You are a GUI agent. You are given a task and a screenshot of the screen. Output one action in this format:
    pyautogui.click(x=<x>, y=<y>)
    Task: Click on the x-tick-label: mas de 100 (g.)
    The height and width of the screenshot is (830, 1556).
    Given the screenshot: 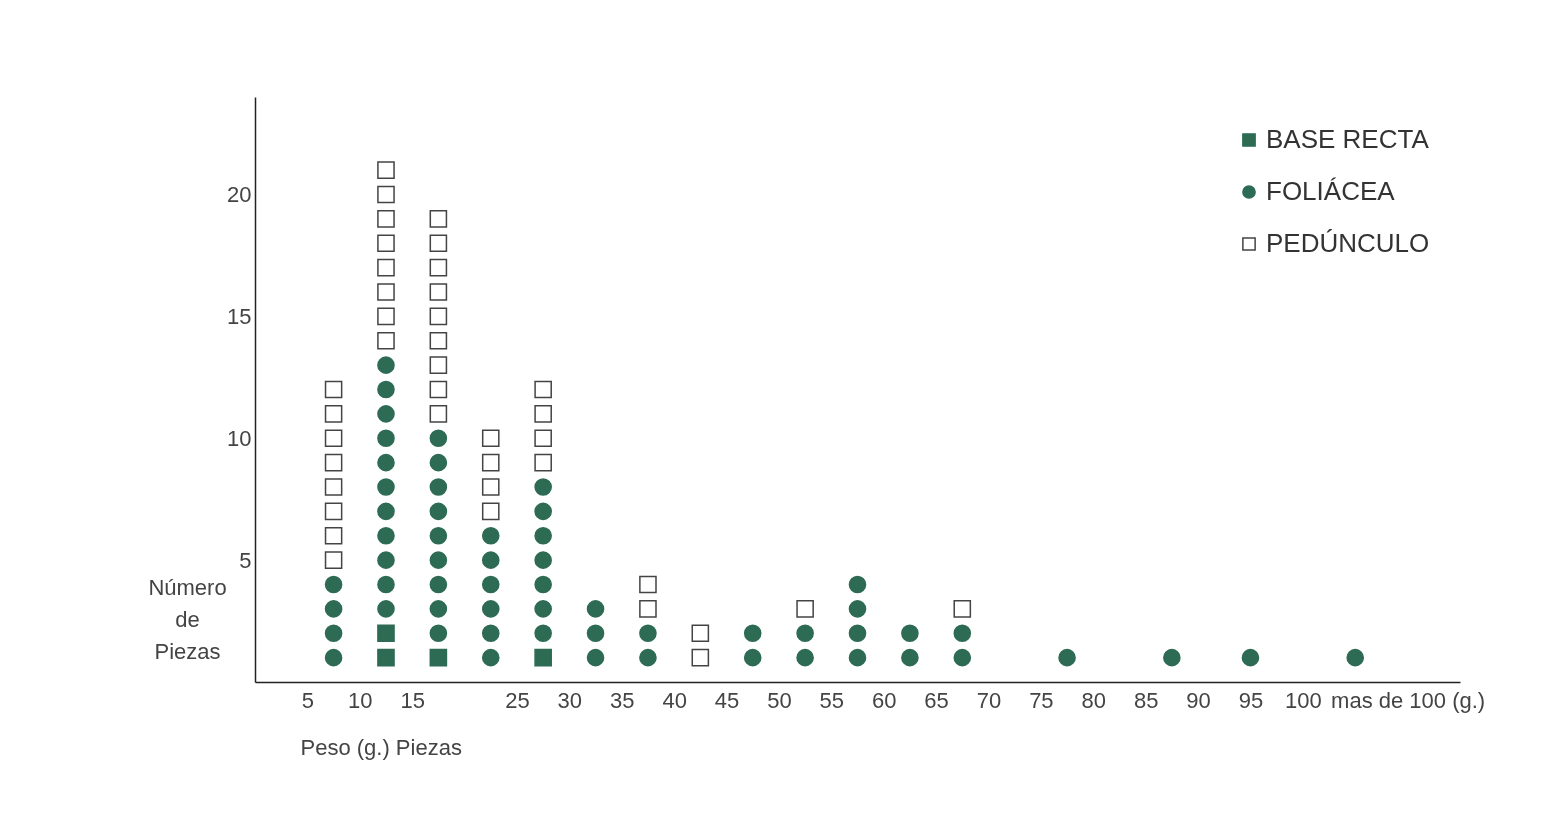 What is the action you would take?
    pyautogui.click(x=1408, y=700)
    